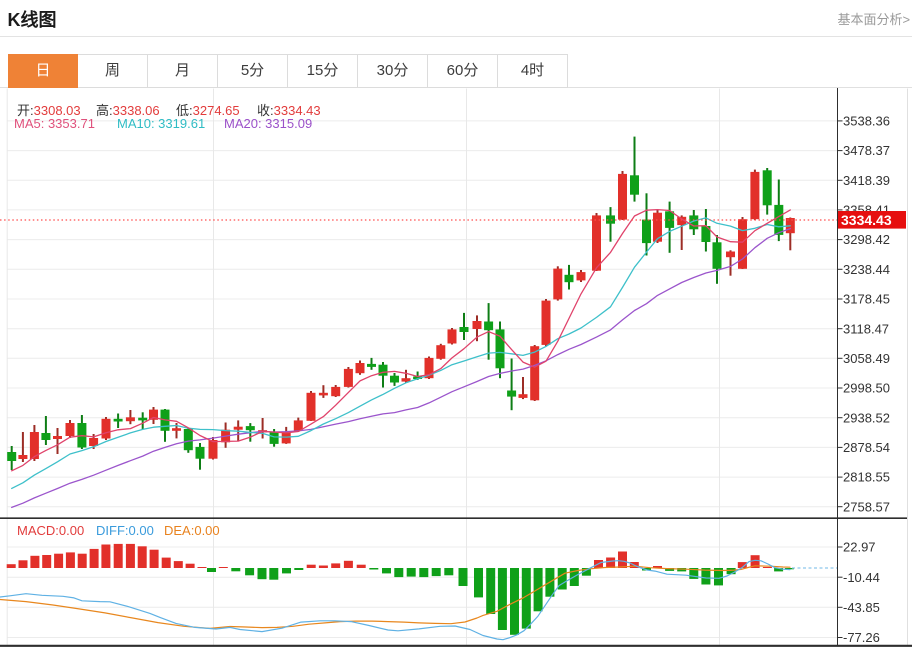  What do you see at coordinates (866, 269) in the screenshot?
I see `svg-text: 3238.44` at bounding box center [866, 269].